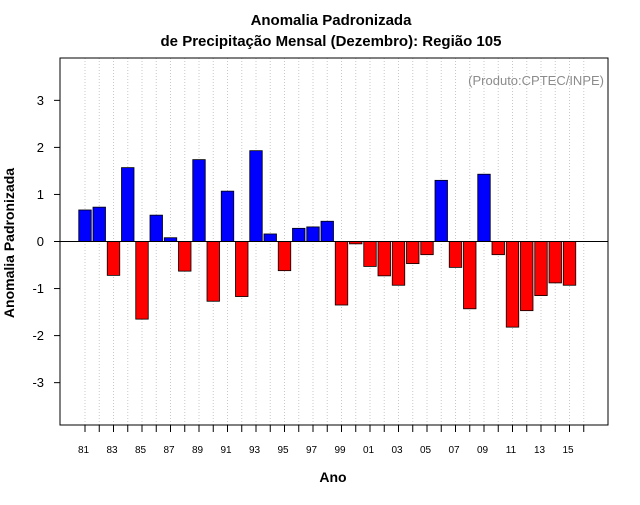 This screenshot has width=640, height=505. Describe the element at coordinates (284, 256) in the screenshot. I see `bar-1995` at that location.